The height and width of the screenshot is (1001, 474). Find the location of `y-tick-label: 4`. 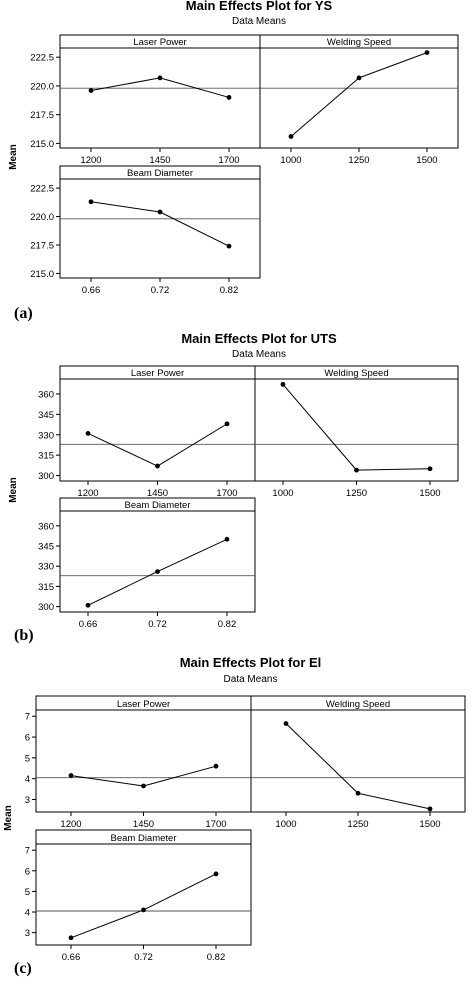

y-tick-label: 4 is located at coordinates (27, 913).